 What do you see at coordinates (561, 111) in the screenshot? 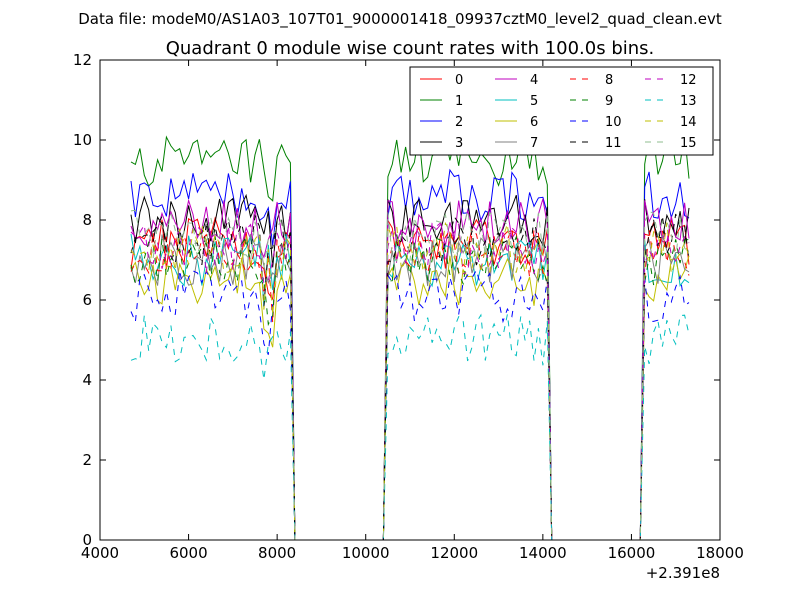
I see `legend-box` at bounding box center [561, 111].